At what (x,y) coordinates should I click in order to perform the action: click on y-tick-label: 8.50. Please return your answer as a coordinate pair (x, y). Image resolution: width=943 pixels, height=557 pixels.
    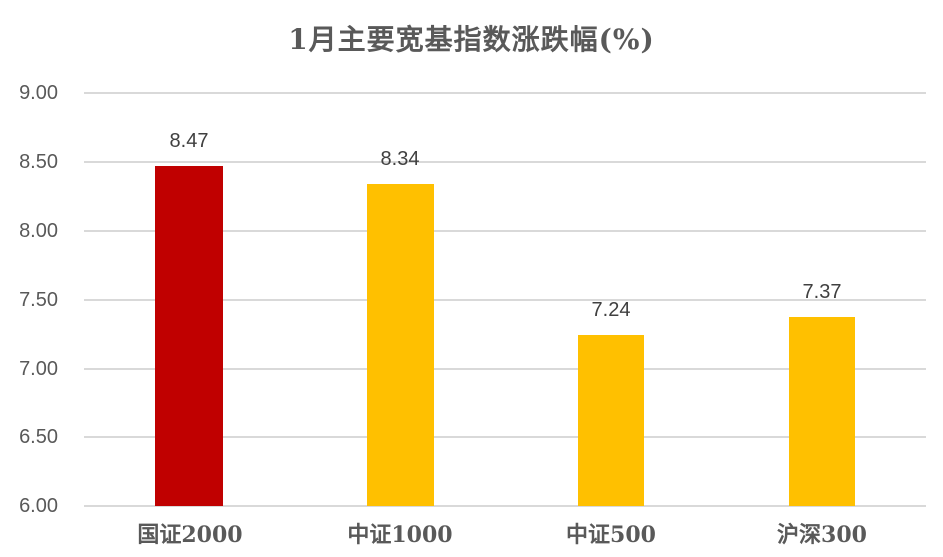
    Looking at the image, I should click on (38, 162).